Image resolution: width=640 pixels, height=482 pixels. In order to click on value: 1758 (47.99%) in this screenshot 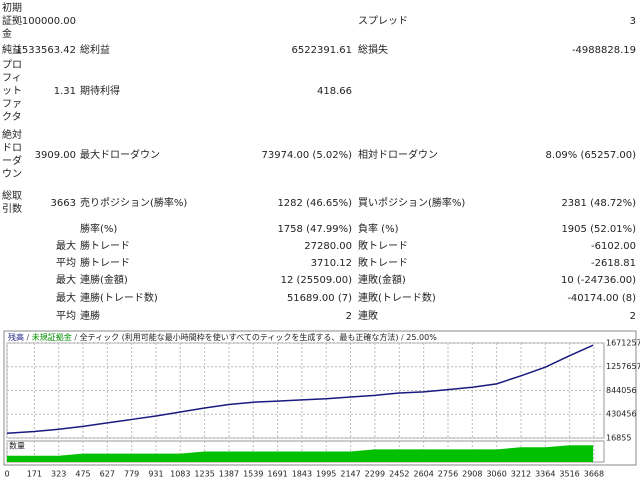, I will do `click(314, 229)`.